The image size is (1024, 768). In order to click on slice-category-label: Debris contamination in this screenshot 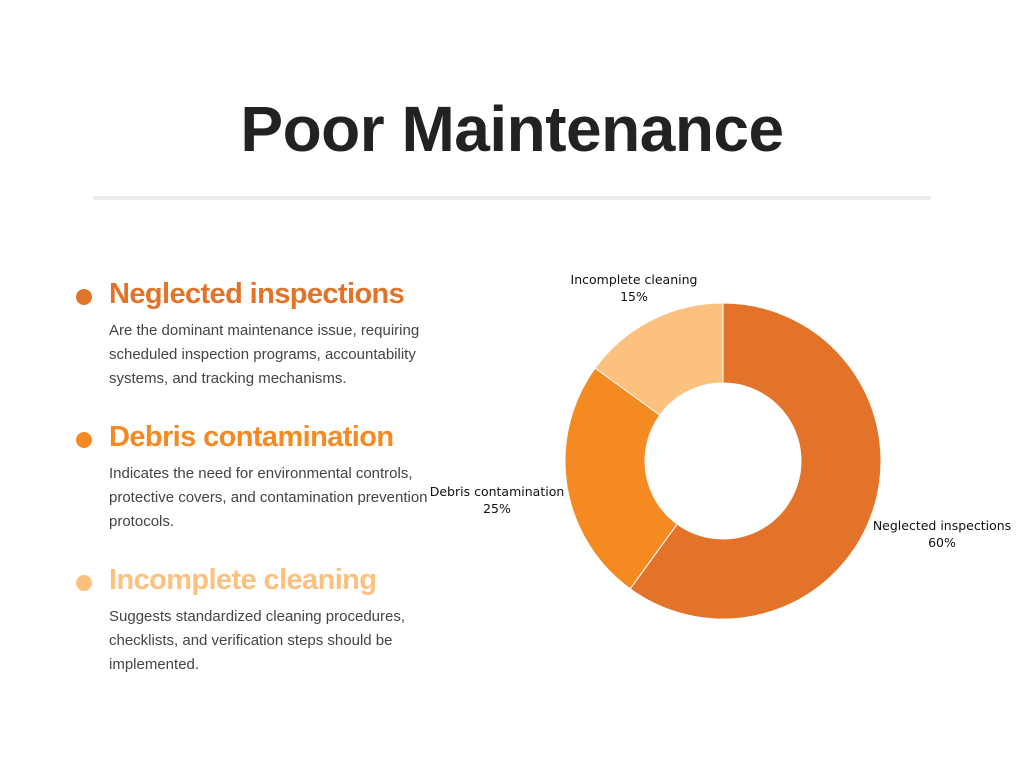, I will do `click(497, 491)`.